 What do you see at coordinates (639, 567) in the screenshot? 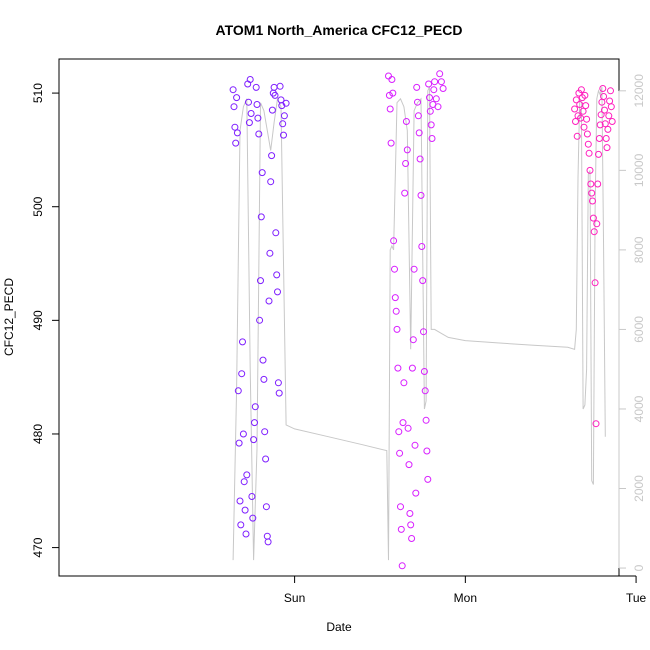
I see `y2-tick-label: 0` at bounding box center [639, 567].